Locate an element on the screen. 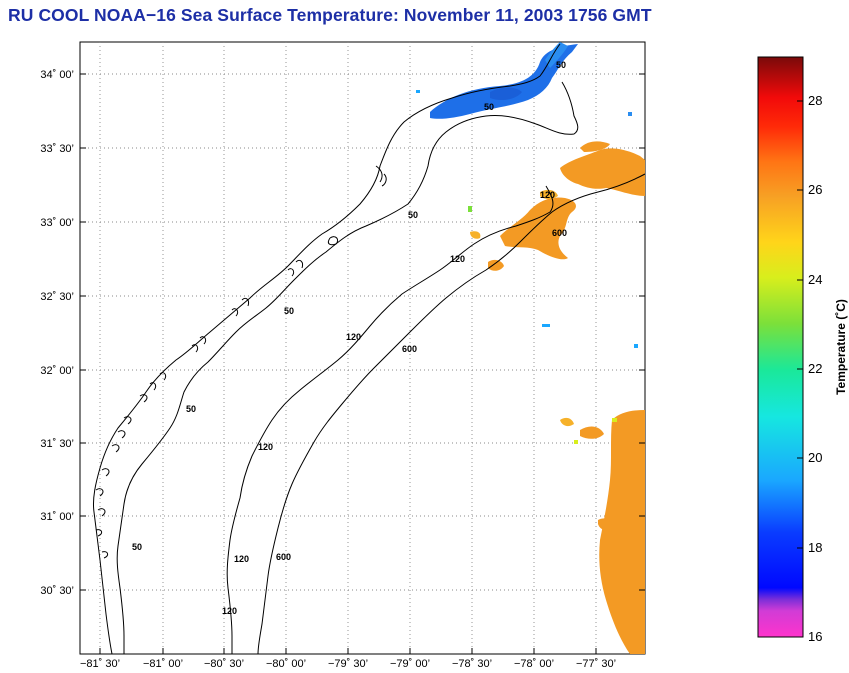  lat-tick-label: 32˚ 00’ is located at coordinates (57, 371).